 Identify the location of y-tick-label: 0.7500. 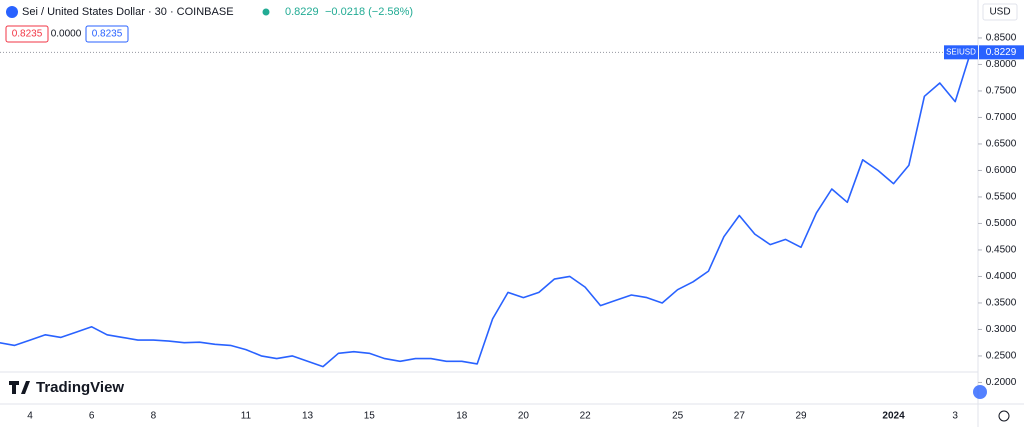
(1001, 91).